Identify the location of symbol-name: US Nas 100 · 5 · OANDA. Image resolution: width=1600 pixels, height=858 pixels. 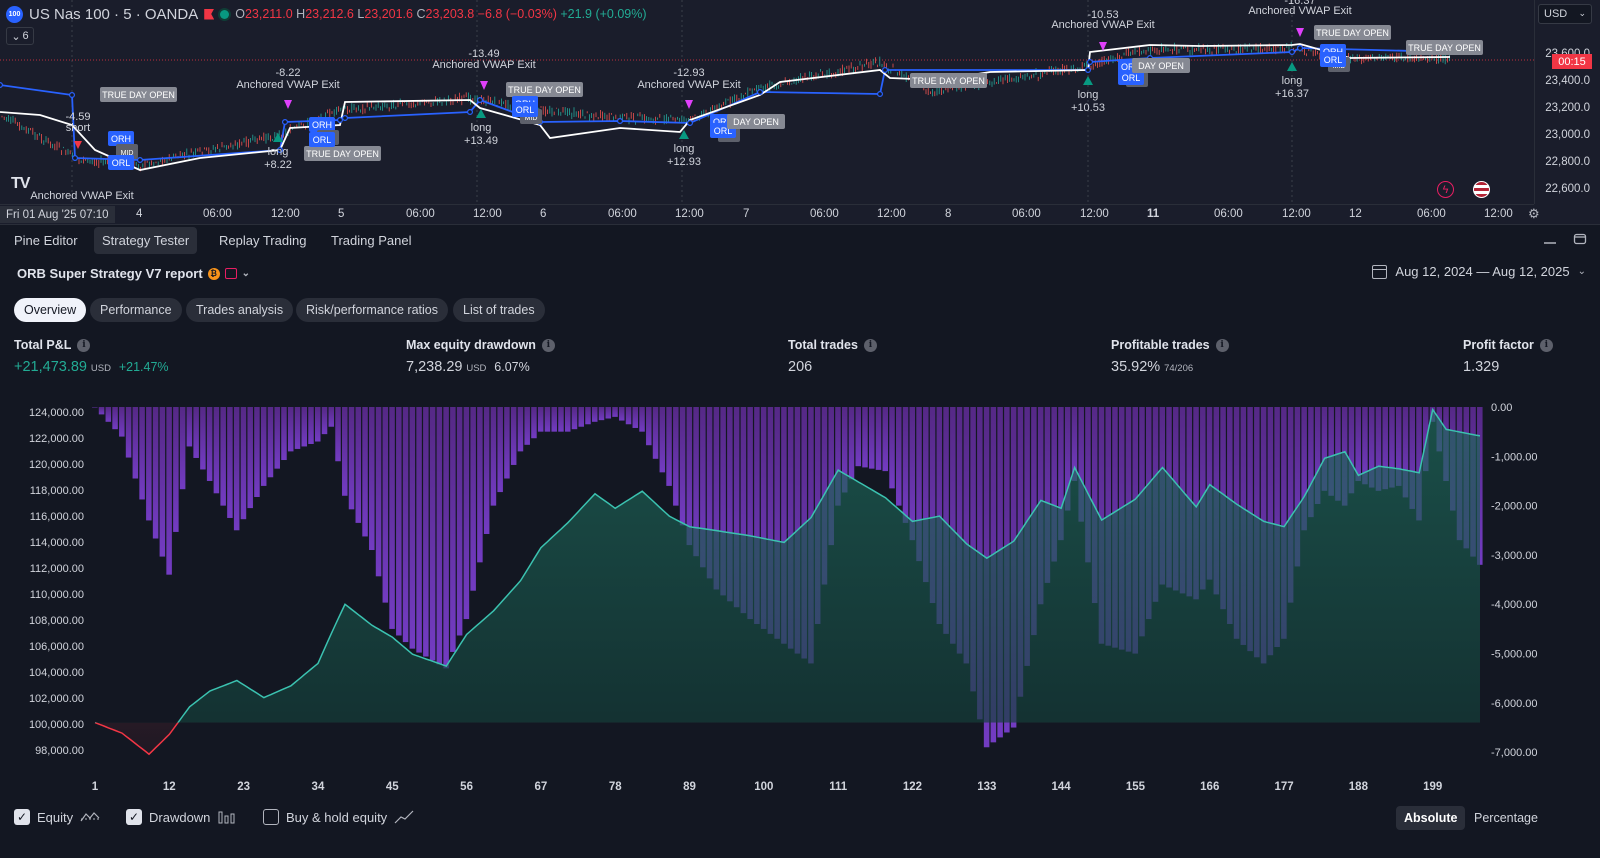
(114, 14).